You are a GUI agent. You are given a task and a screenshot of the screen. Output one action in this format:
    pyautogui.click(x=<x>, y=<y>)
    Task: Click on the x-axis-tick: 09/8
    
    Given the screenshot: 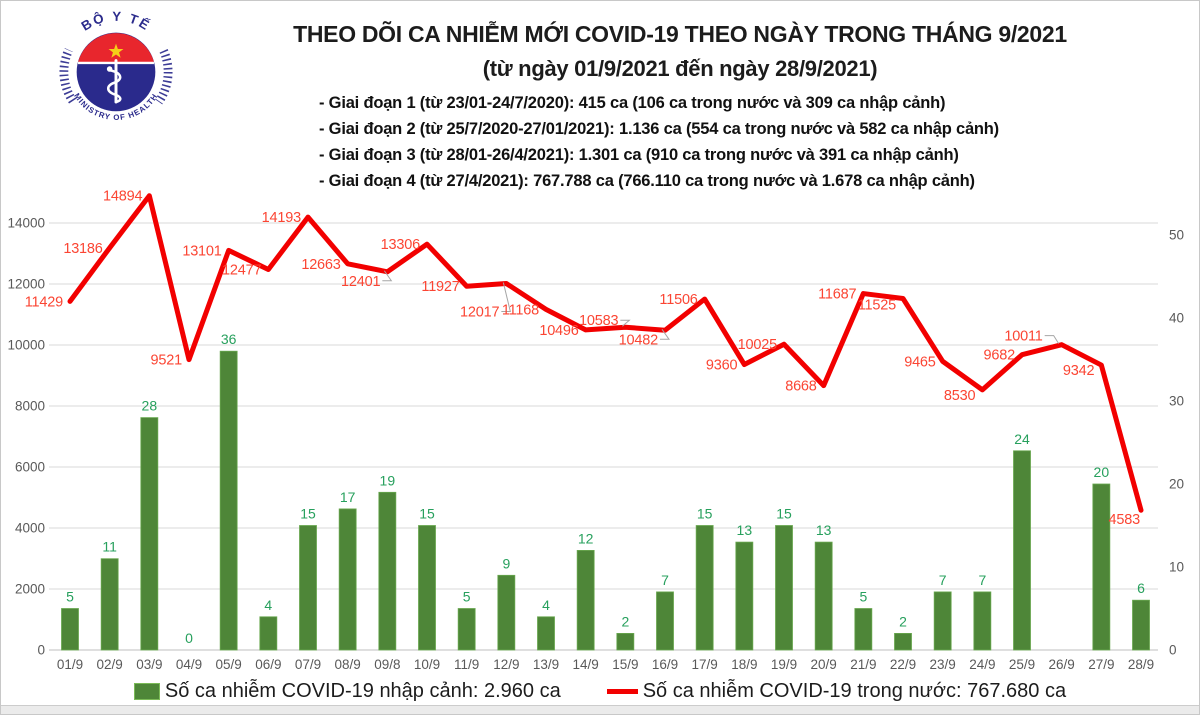 What is the action you would take?
    pyautogui.click(x=387, y=664)
    